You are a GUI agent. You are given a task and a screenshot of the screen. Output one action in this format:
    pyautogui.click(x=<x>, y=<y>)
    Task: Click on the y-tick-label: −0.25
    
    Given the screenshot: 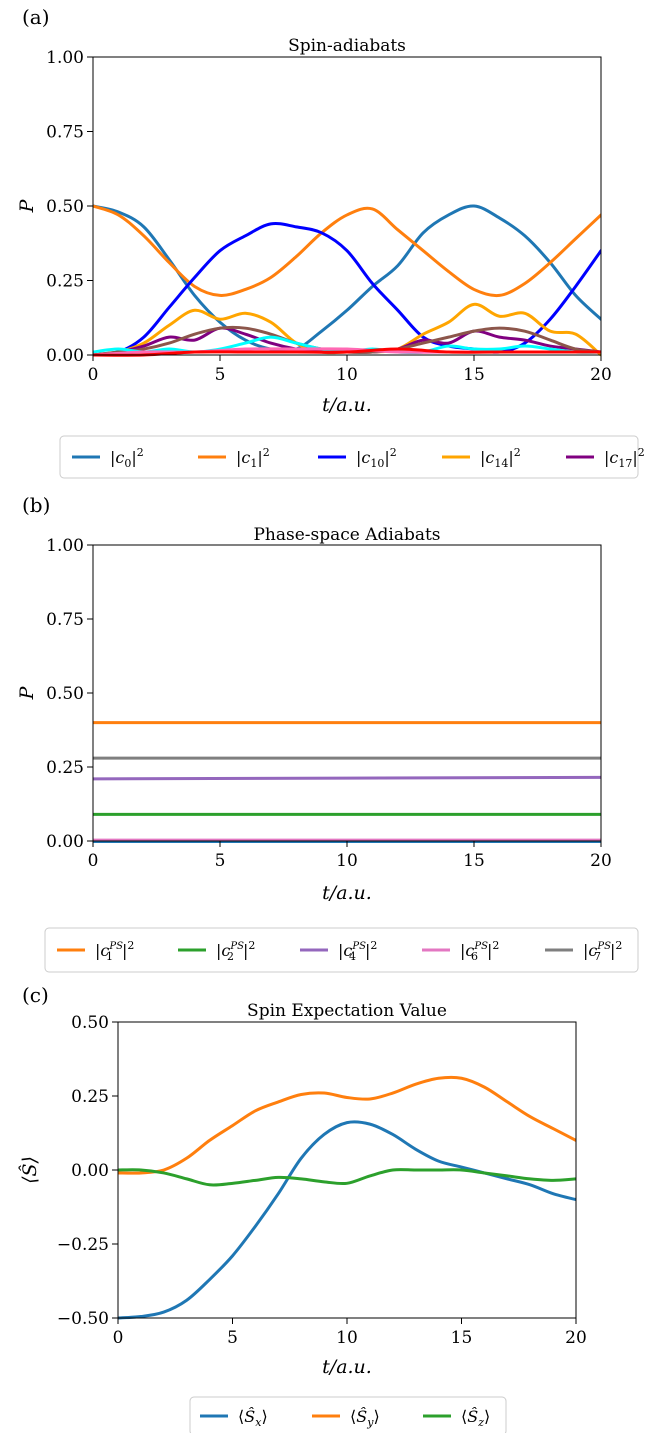 What is the action you would take?
    pyautogui.click(x=83, y=1245)
    